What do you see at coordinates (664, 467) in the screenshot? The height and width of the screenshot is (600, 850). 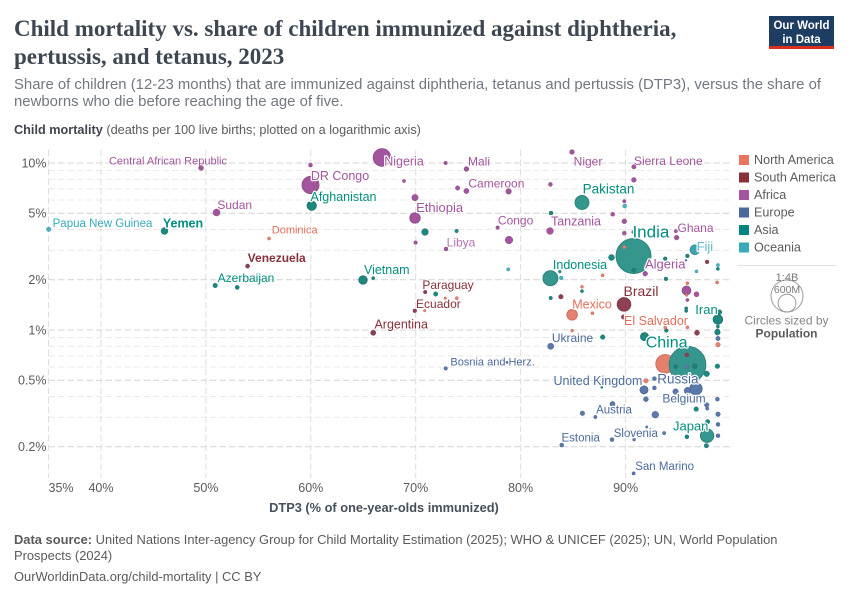 I see `svg-text: San Marino` at bounding box center [664, 467].